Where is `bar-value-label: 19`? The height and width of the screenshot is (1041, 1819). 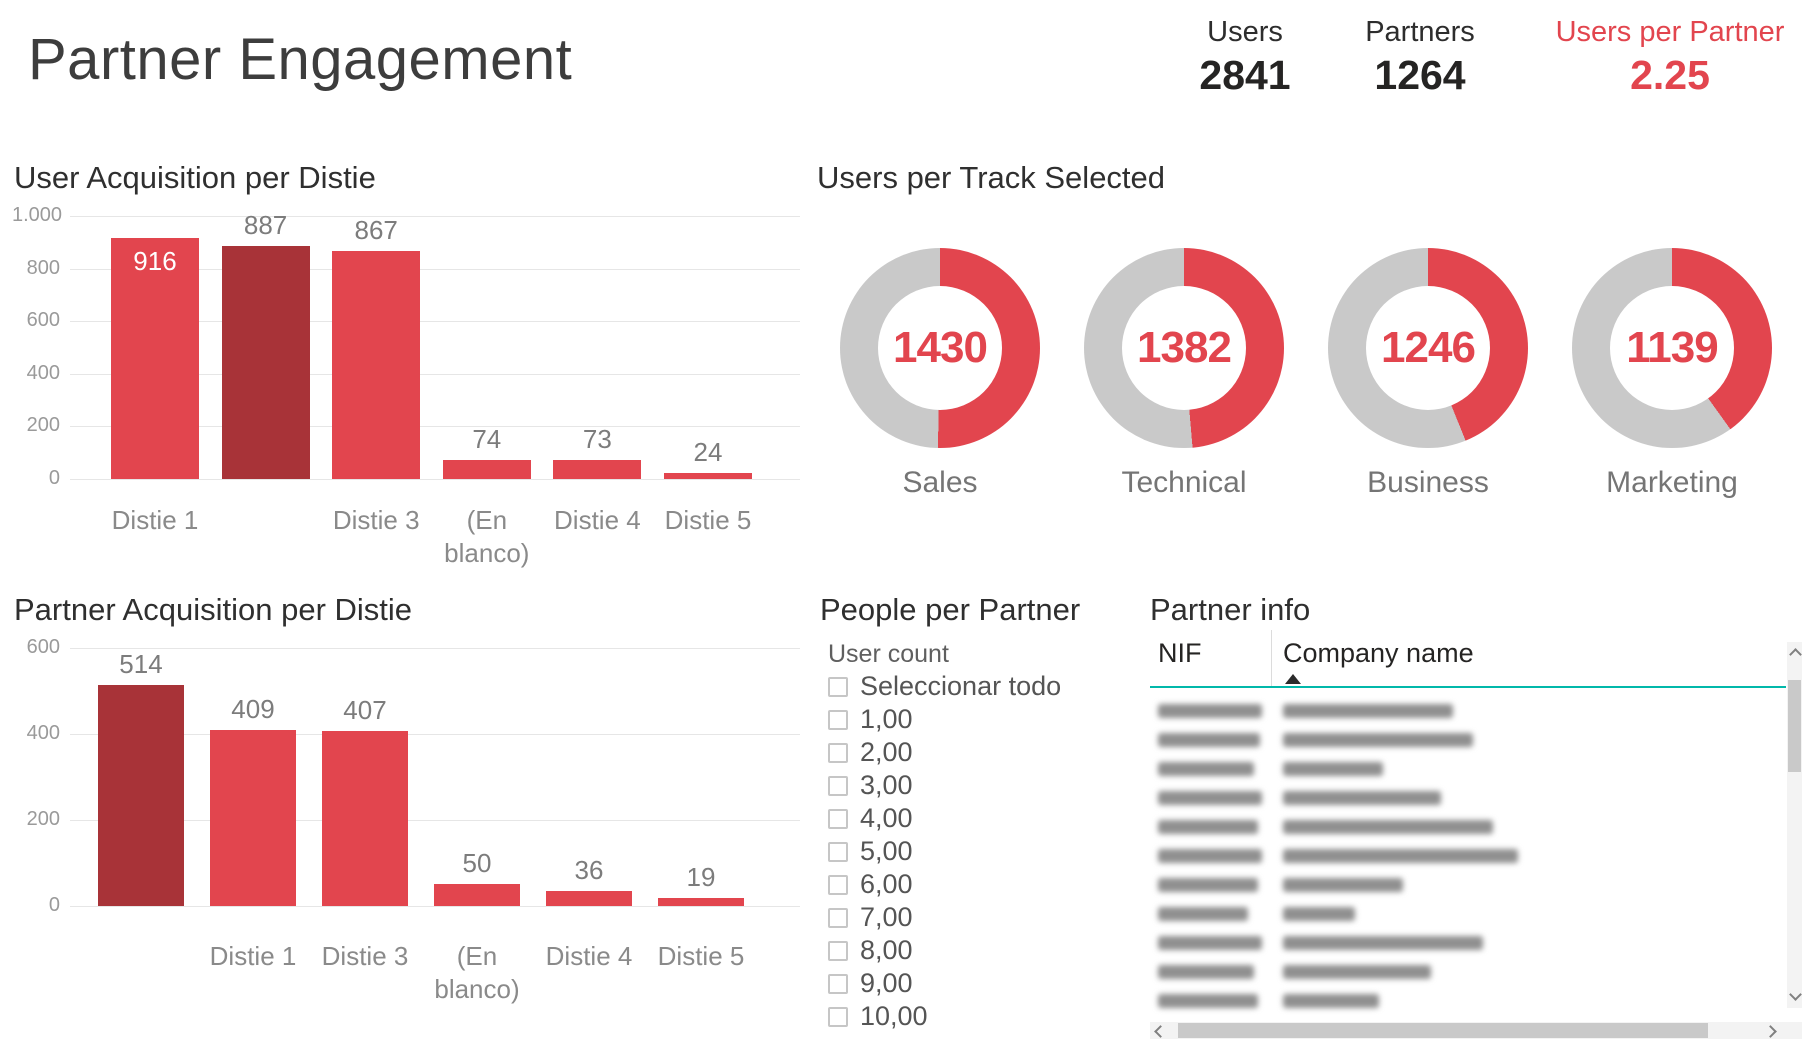
bar-value-label: 19 is located at coordinates (701, 877).